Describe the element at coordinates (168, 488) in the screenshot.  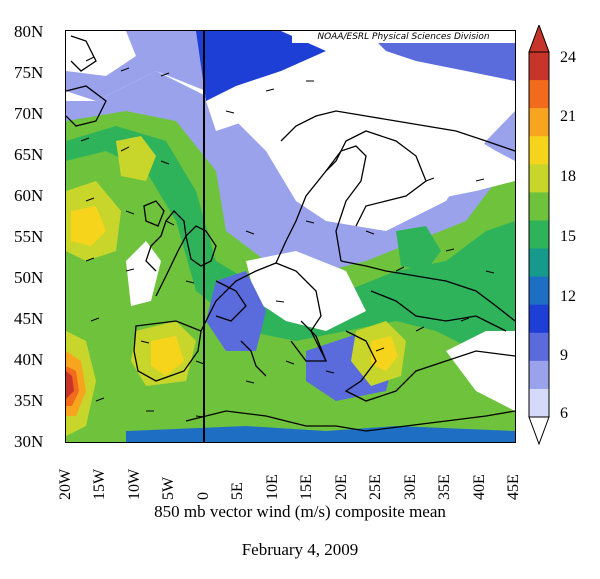
I see `lon-label-5w: 5W` at that location.